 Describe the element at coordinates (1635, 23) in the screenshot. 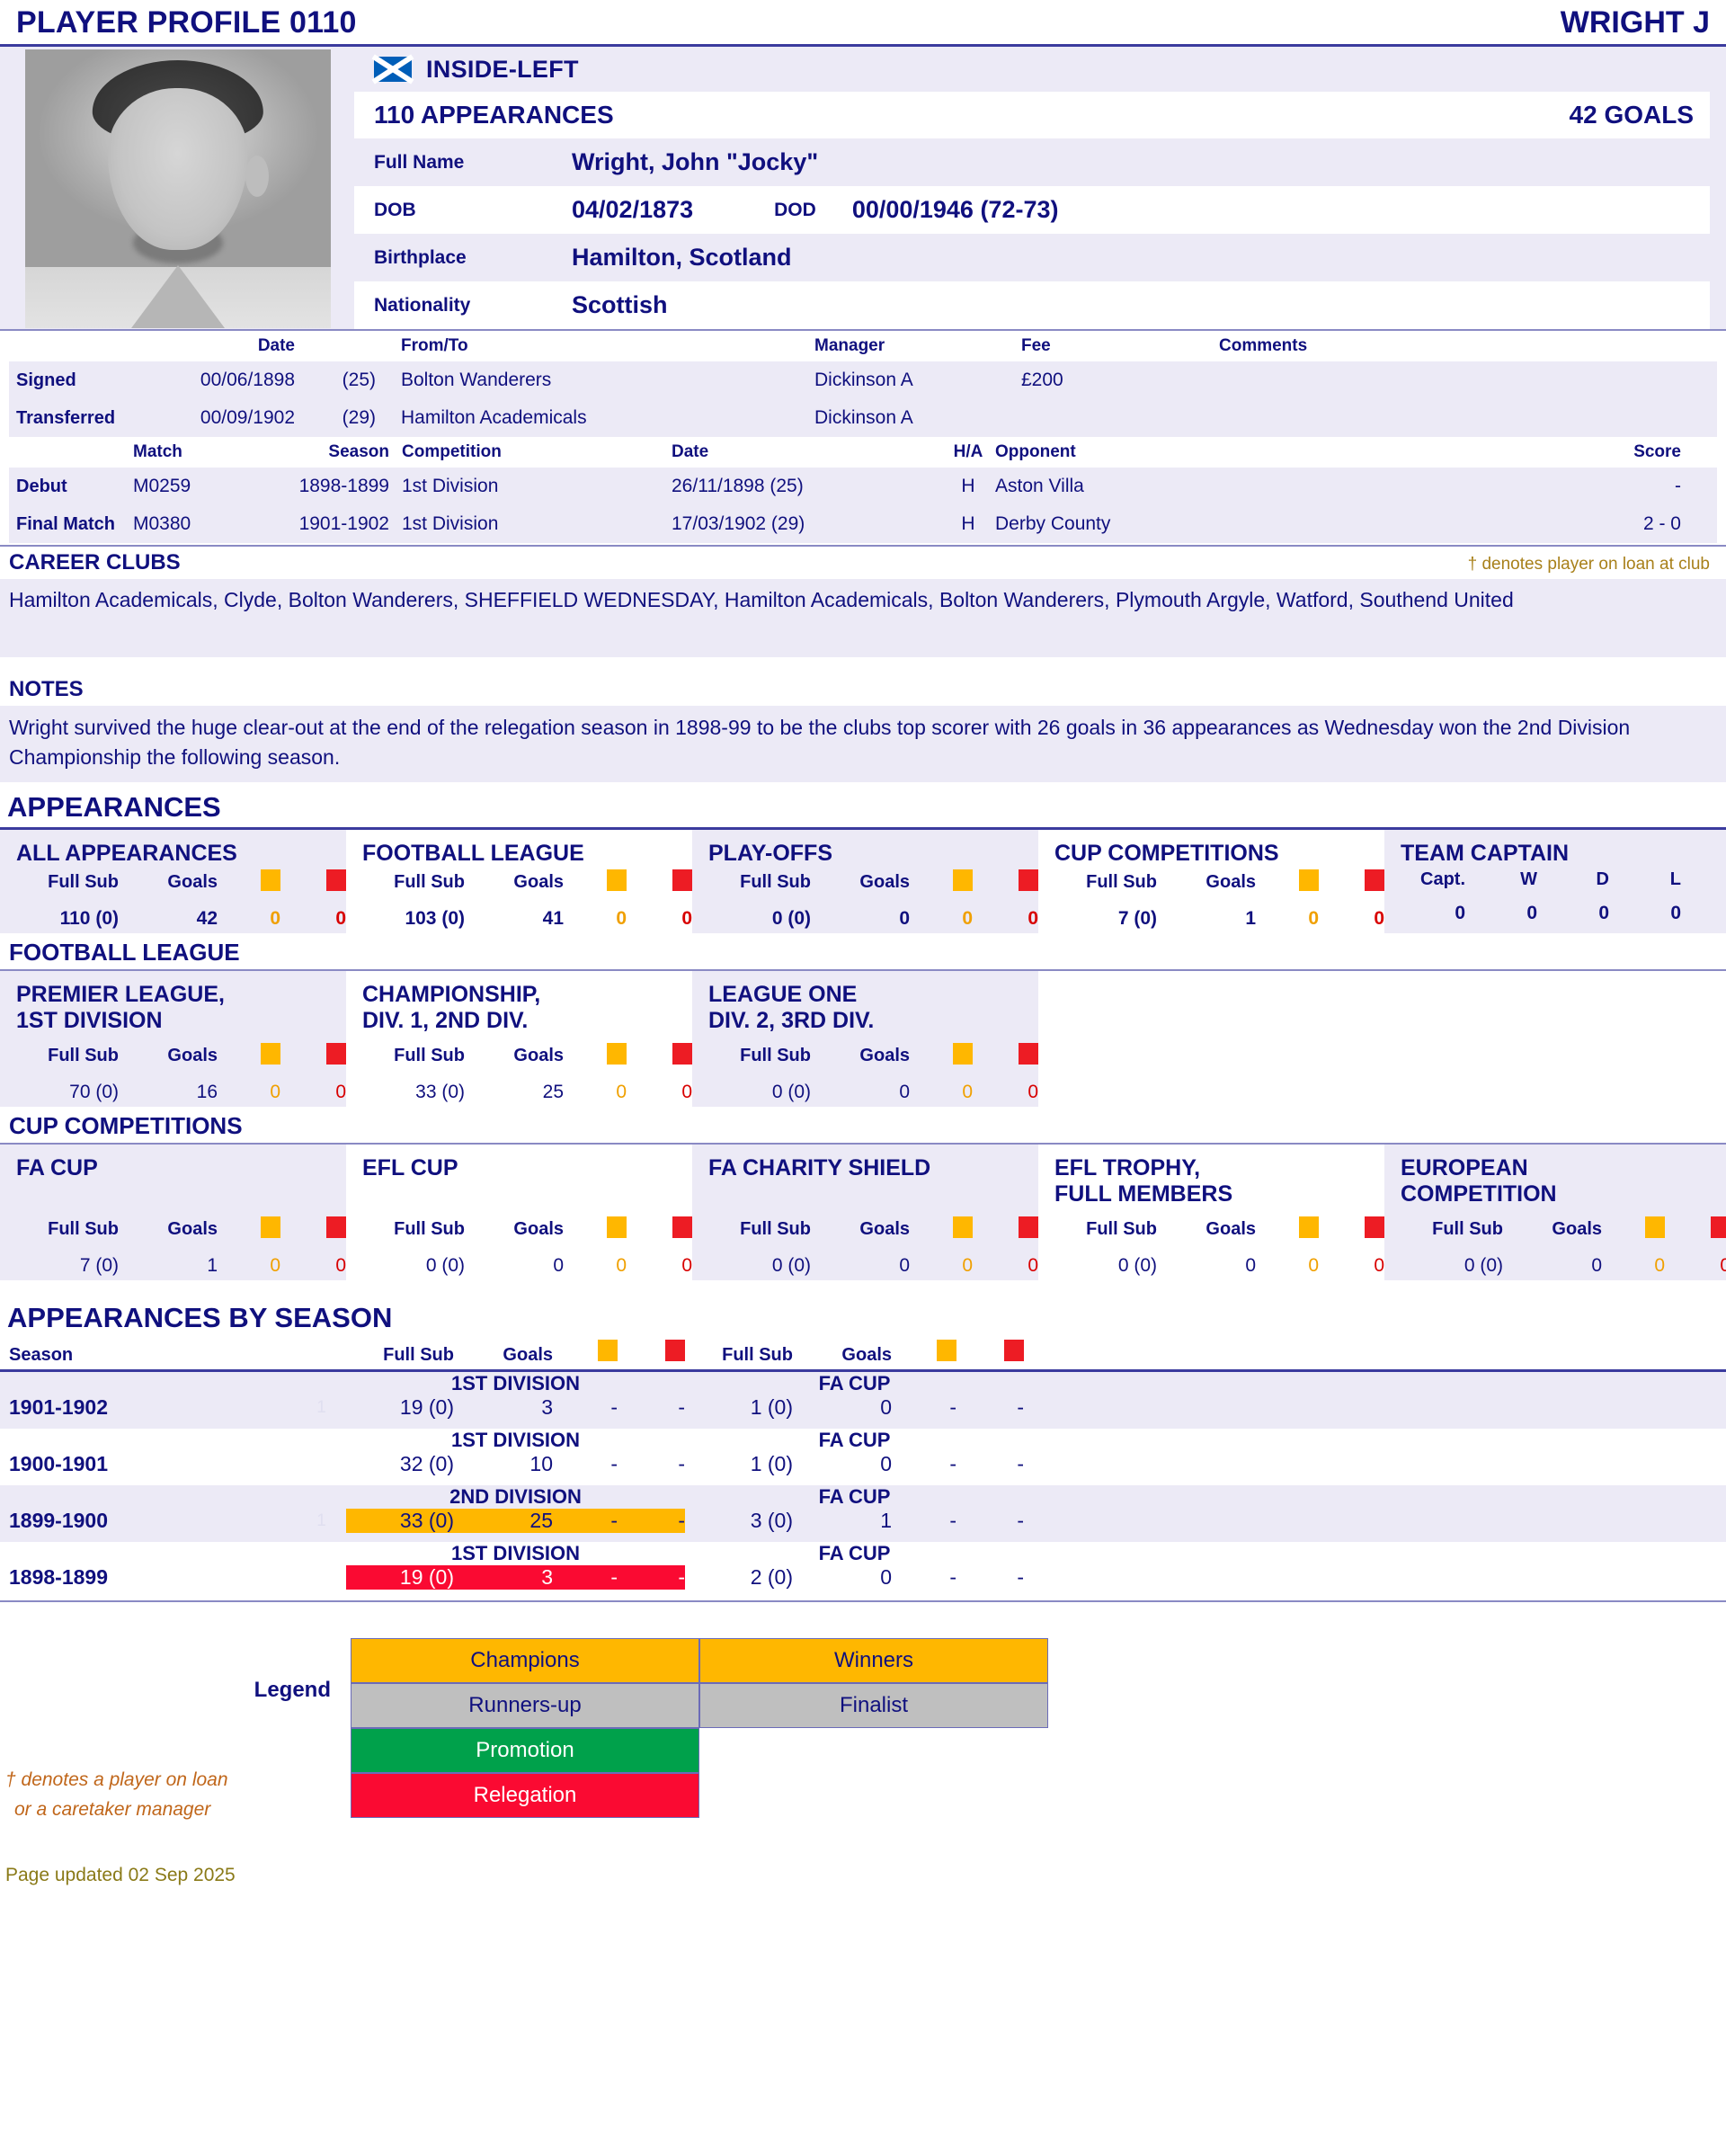

I see `player-name-title: WRIGHT J` at that location.